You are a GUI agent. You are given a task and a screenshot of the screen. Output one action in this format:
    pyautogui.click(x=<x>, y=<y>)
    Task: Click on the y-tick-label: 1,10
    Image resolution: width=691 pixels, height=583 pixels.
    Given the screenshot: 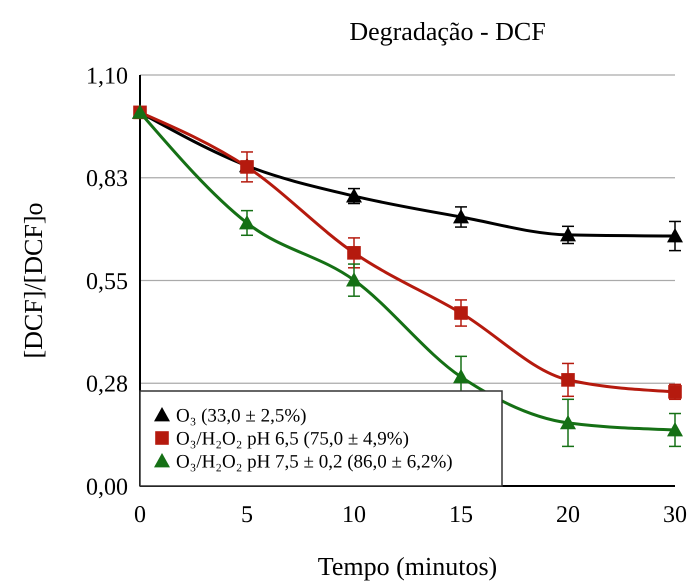 What is the action you would take?
    pyautogui.click(x=107, y=76)
    